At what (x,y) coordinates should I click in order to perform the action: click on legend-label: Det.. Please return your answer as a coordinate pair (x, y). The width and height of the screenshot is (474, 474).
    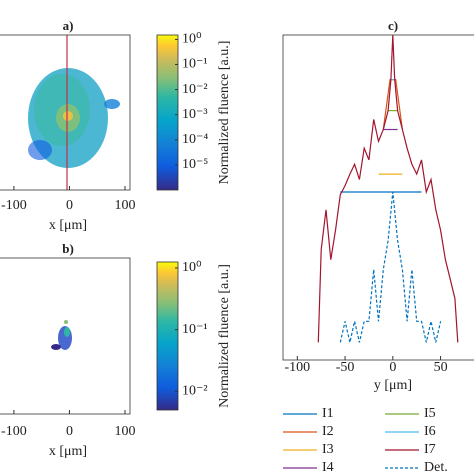
    Looking at the image, I should click on (436, 467).